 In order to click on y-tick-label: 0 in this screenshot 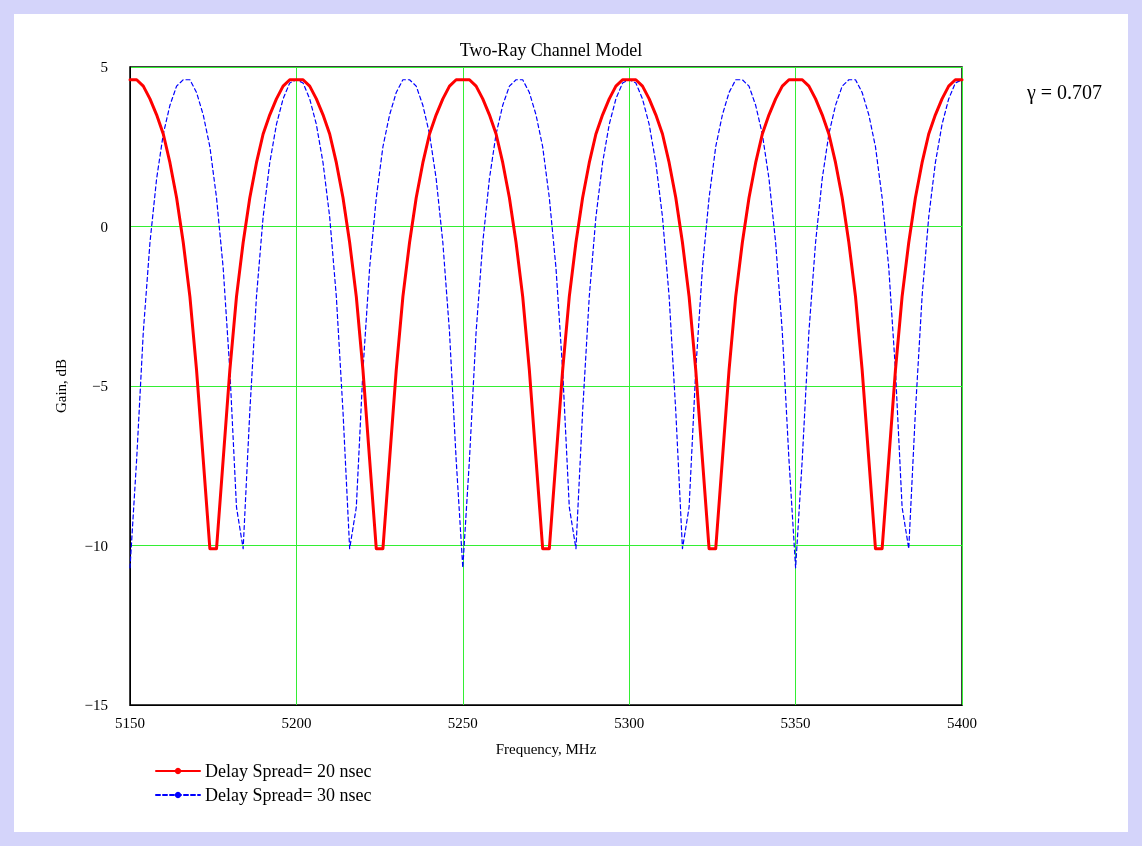, I will do `click(104, 226)`.